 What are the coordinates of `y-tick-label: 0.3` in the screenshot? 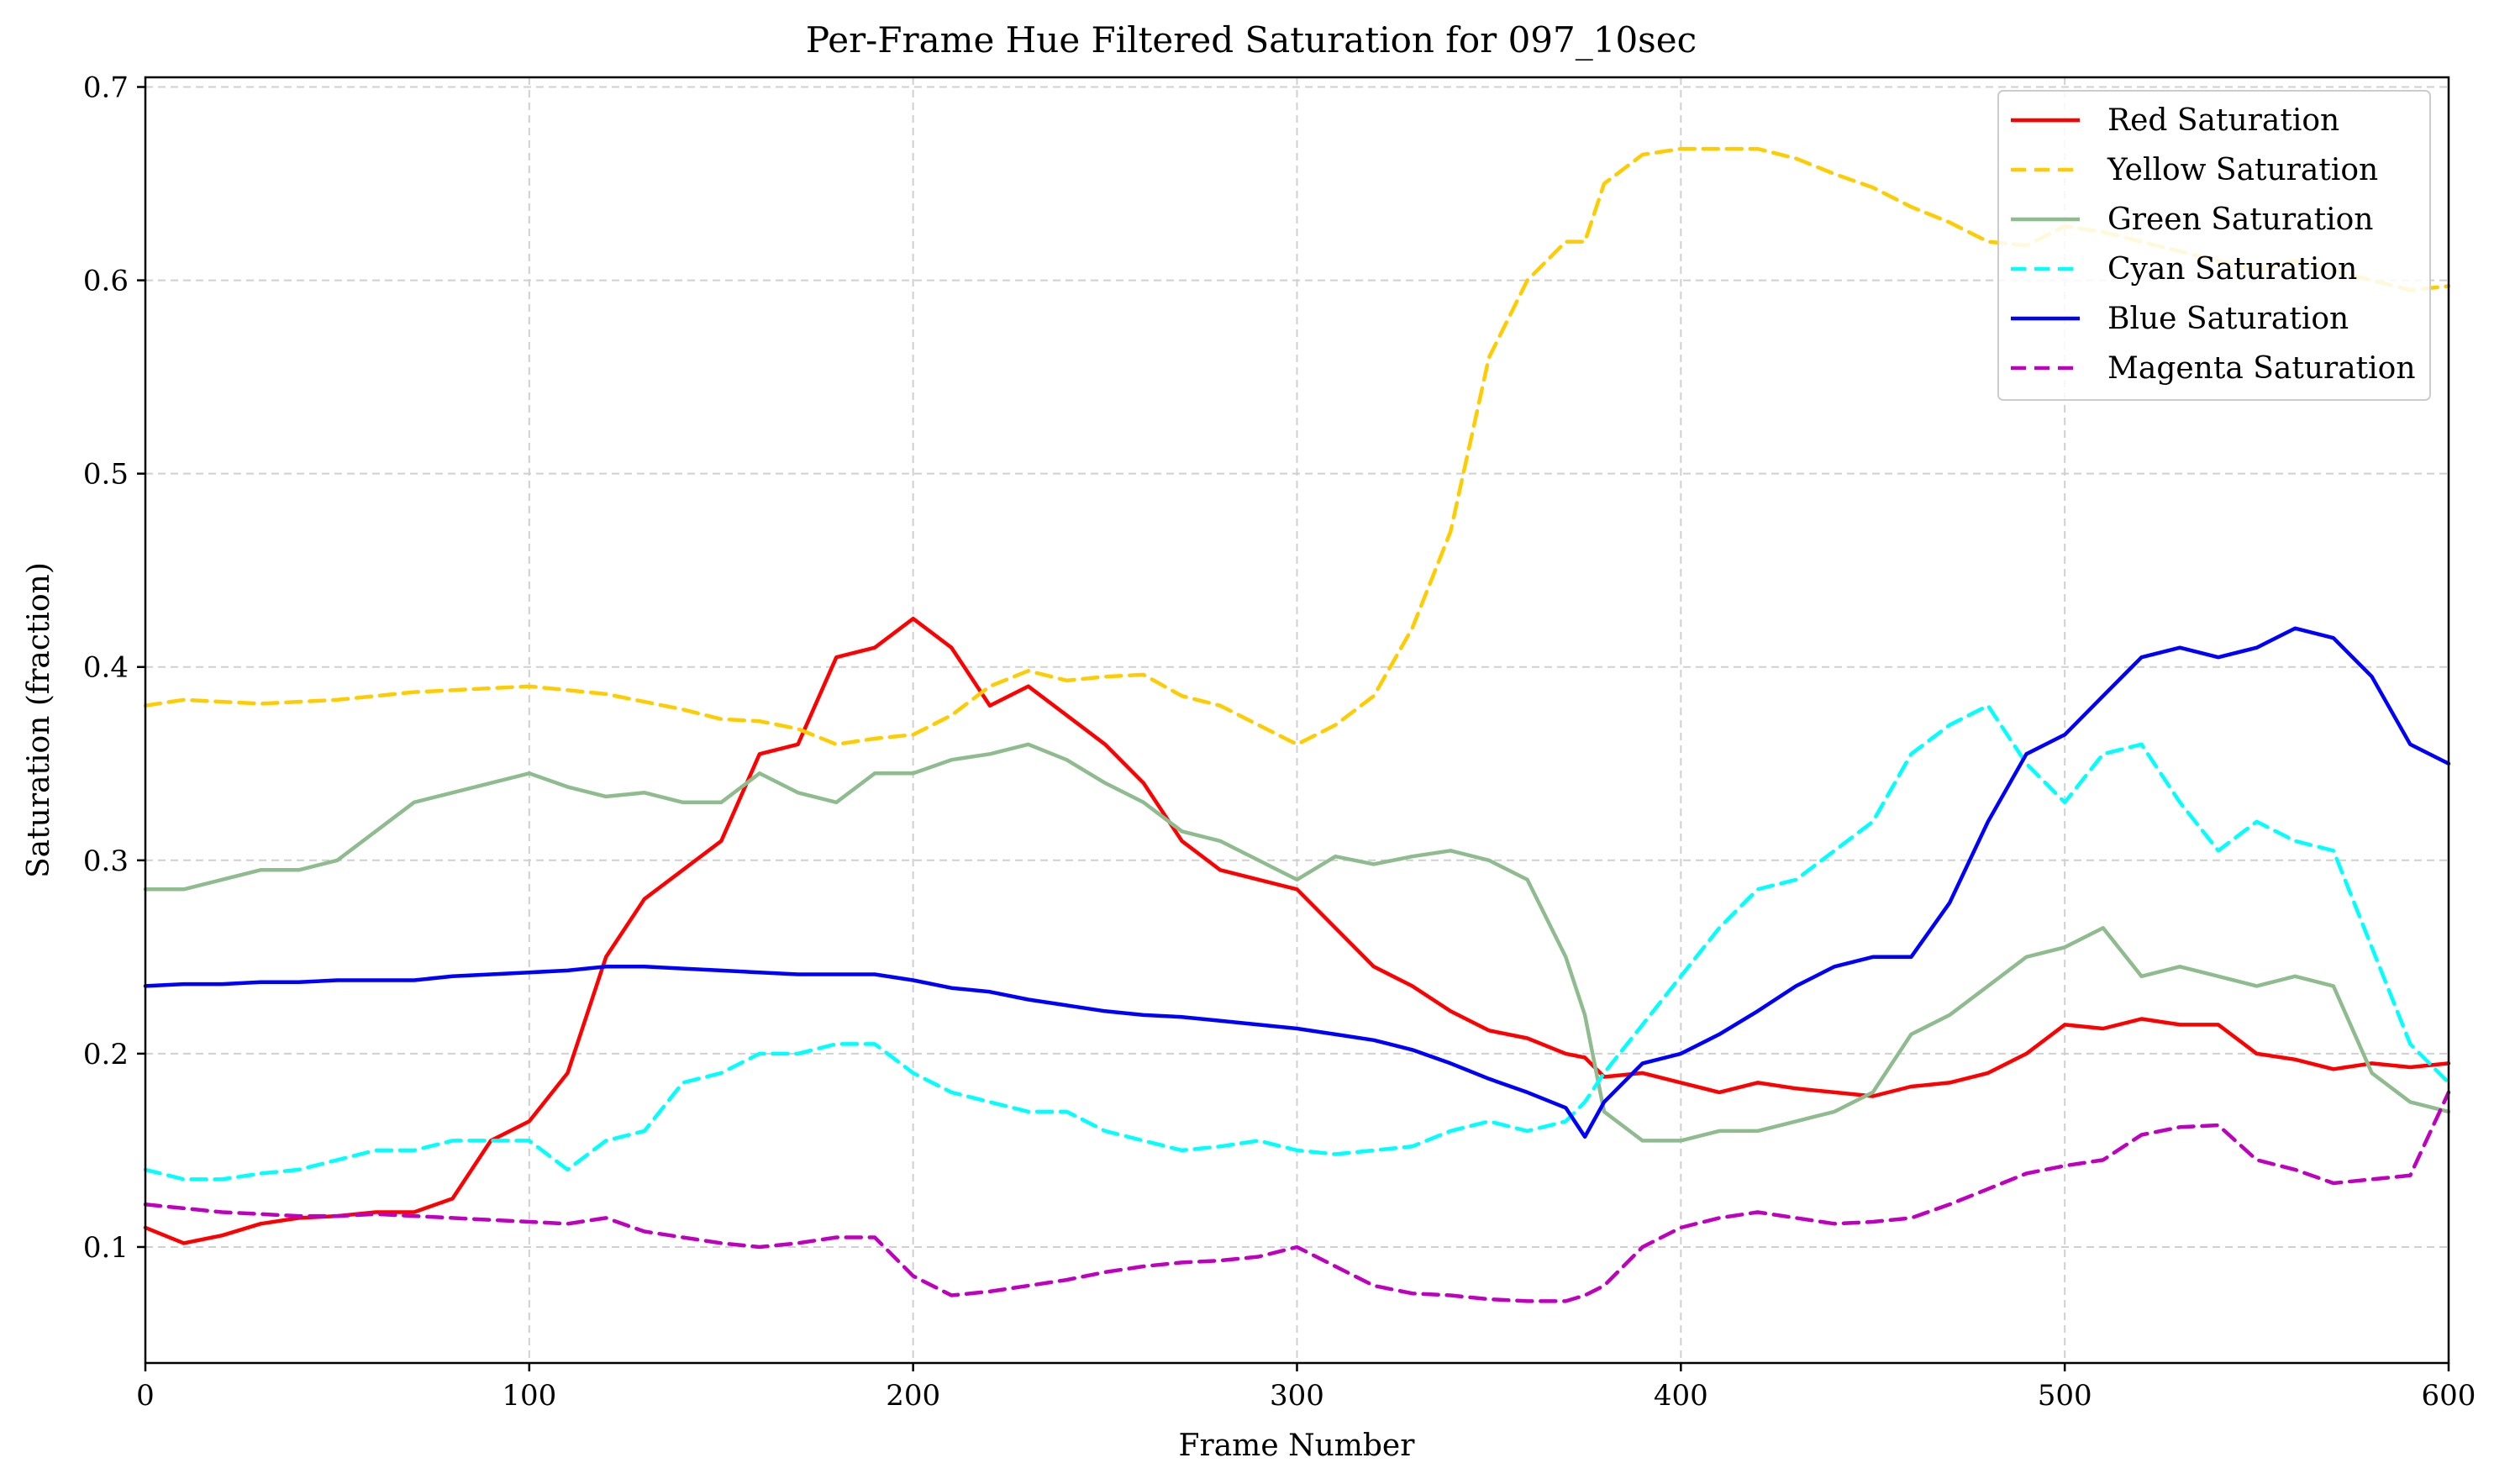 It's located at (106, 862).